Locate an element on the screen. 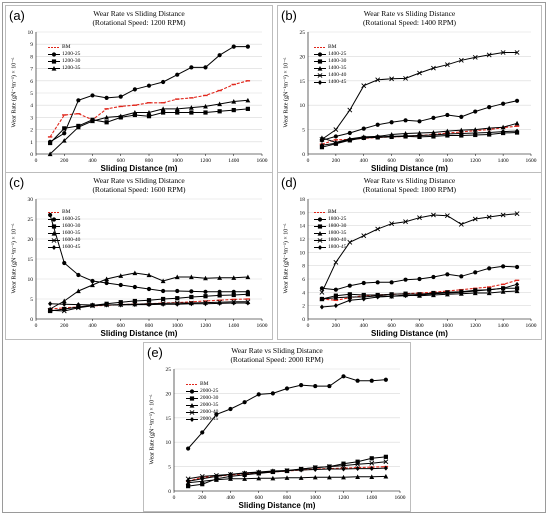 This screenshot has width=550, height=517. legend: BM 1600-25 1600-30 1600-35 1600-40 1600-45 is located at coordinates (64, 230).